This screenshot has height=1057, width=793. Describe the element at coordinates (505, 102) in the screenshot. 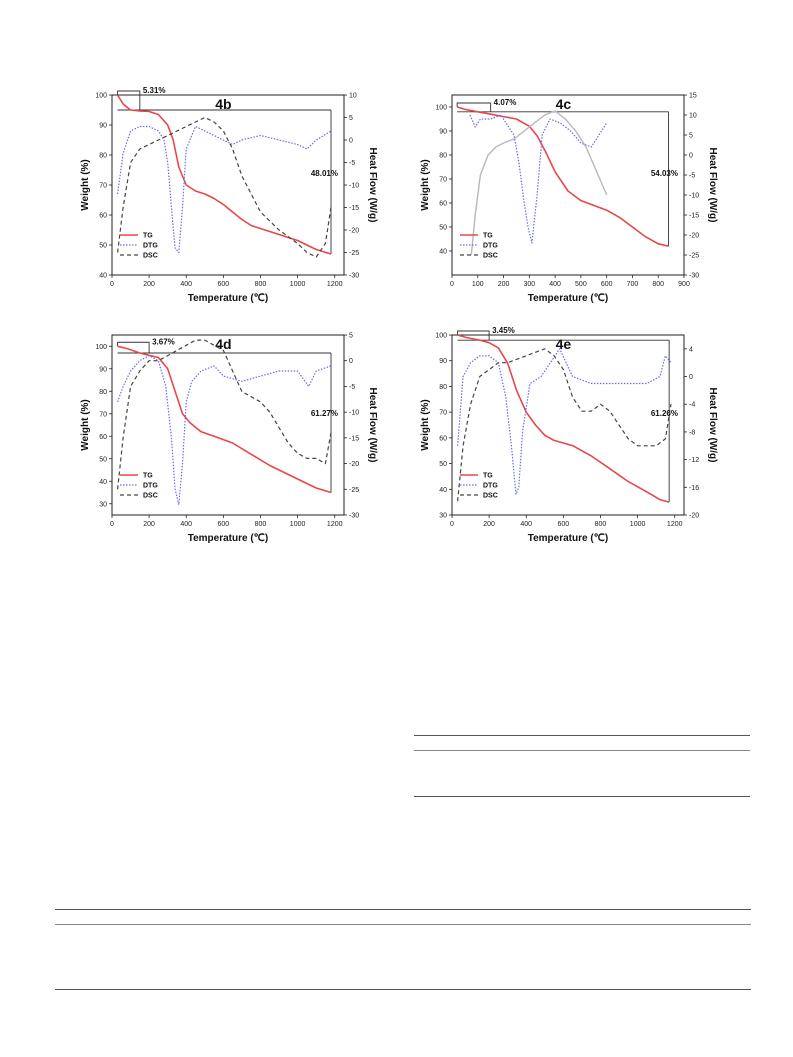

I see `annotation-first-loss: 4.07%` at that location.